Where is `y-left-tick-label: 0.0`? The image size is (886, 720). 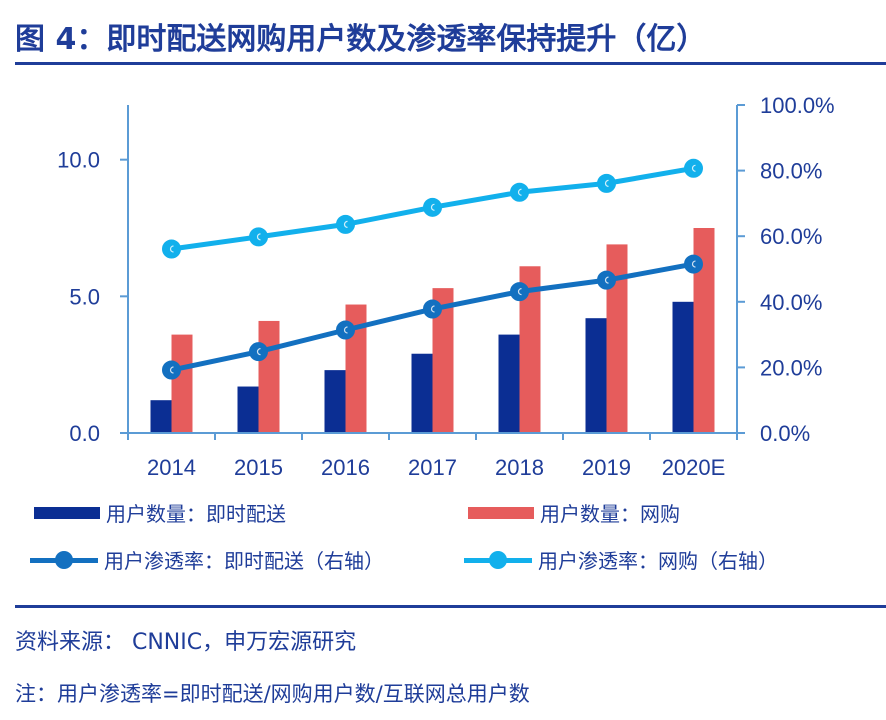
y-left-tick-label: 0.0 is located at coordinates (84, 433).